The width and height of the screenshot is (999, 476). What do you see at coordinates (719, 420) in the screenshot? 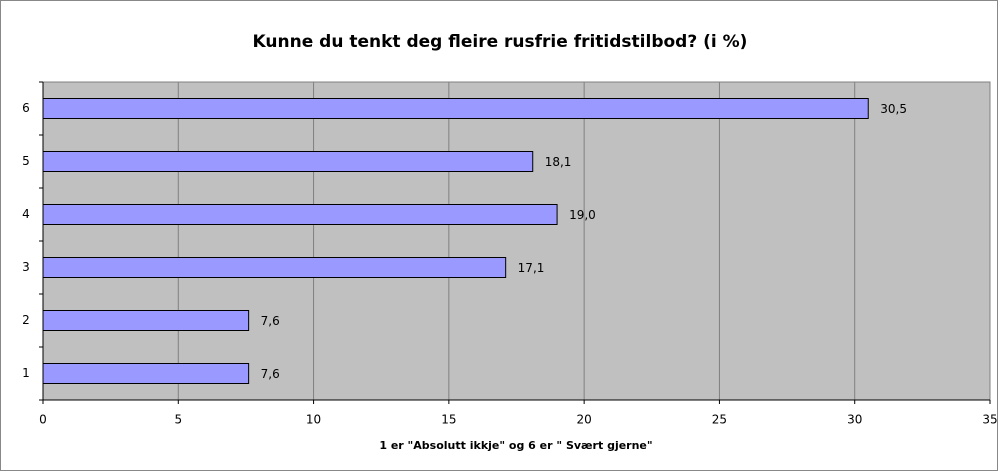
I see `x-tick-label: 25` at bounding box center [719, 420].